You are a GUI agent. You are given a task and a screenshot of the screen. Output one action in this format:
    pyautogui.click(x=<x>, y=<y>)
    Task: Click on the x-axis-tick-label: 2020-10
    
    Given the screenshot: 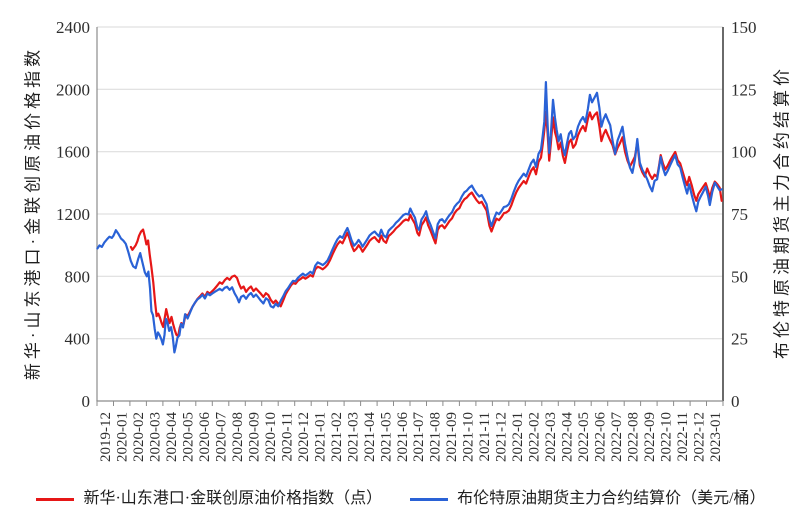 What is the action you would take?
    pyautogui.click(x=271, y=437)
    